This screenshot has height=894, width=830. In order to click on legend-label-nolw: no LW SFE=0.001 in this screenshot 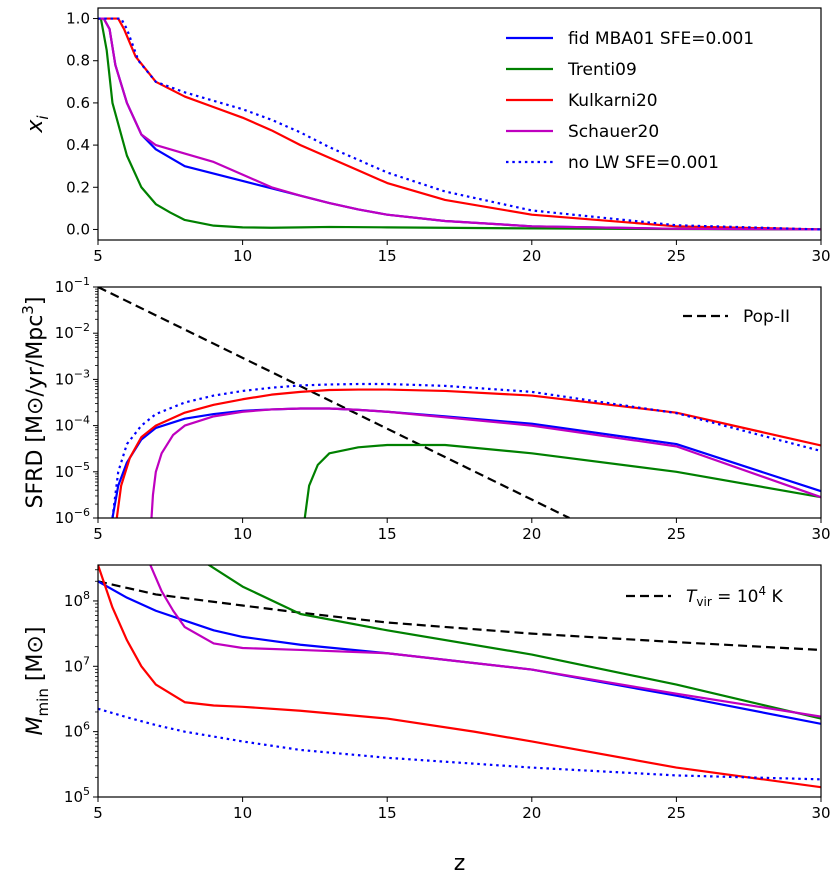, I will do `click(643, 163)`.